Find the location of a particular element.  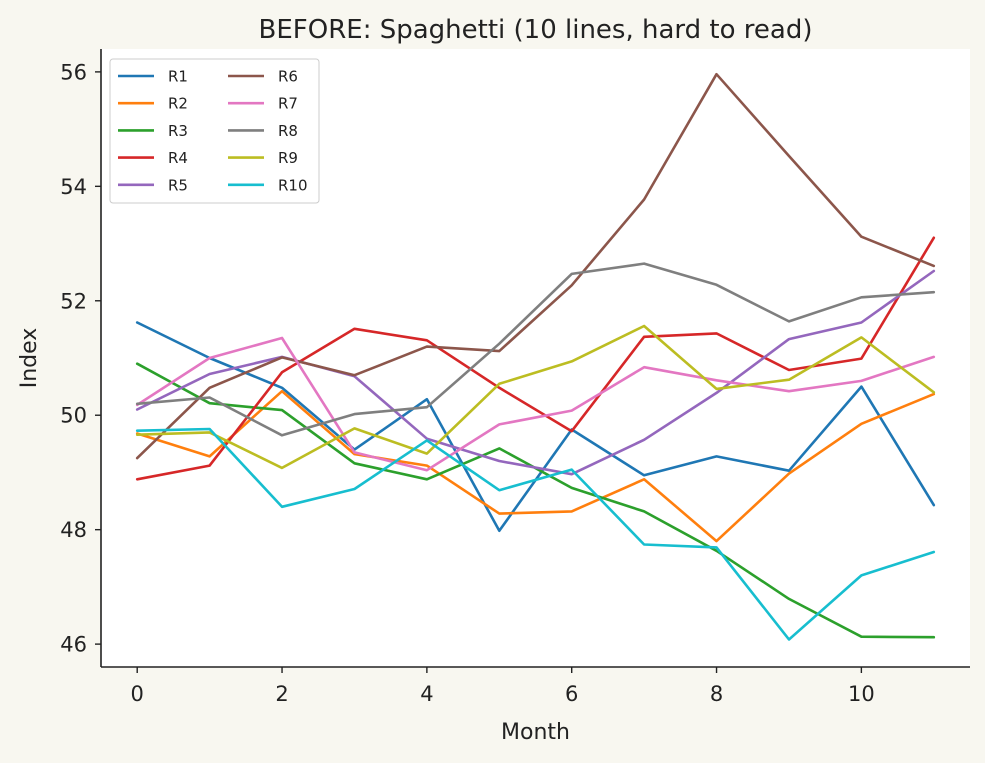

legend-label-r6: R6 is located at coordinates (288, 77).